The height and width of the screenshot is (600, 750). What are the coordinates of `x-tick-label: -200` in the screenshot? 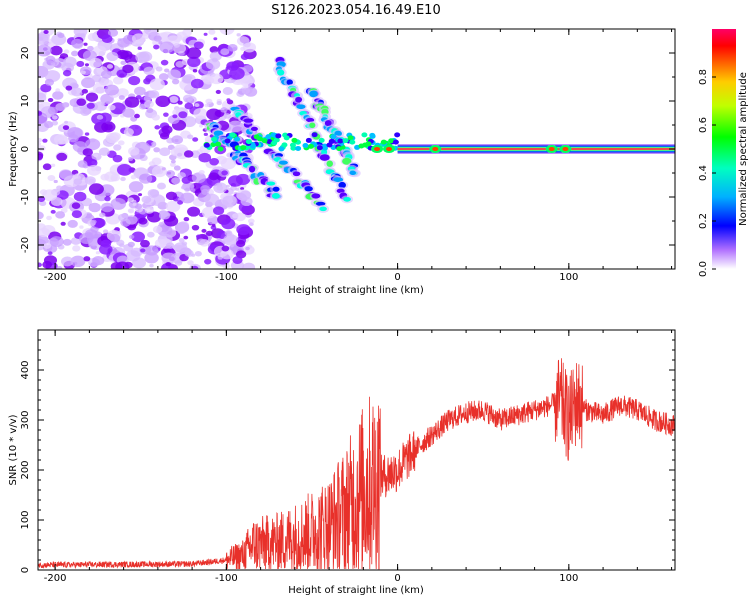 It's located at (55, 578).